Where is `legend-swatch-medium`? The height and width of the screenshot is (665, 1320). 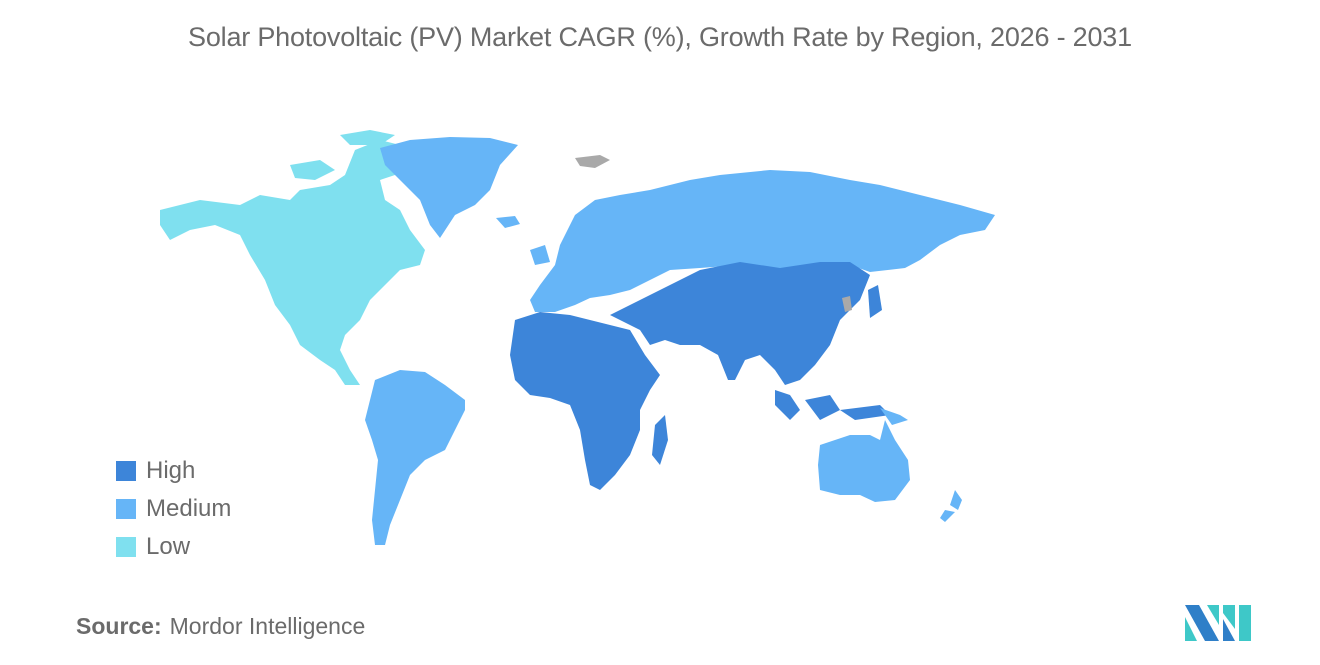 legend-swatch-medium is located at coordinates (126, 509).